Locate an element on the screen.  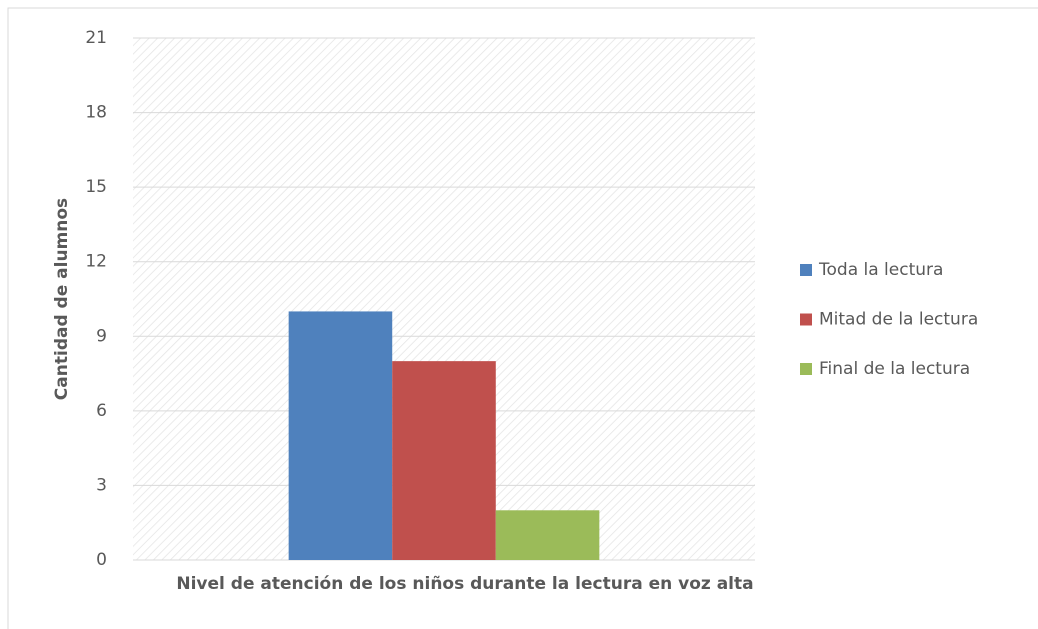
y-tick-label: 21 is located at coordinates (96, 38).